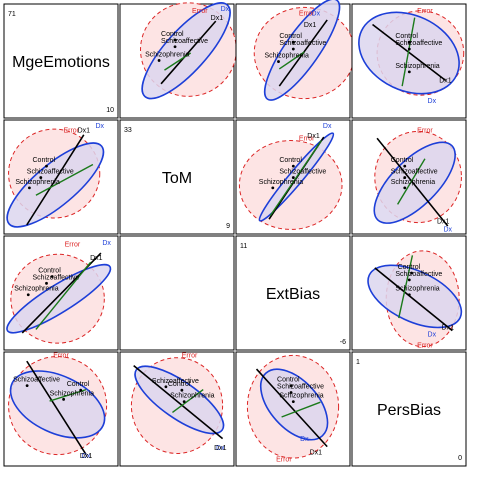 The image size is (480, 480). I want to click on panel-MgeEmotions-MgeEmotions: MgeEmotions 71 10, so click(61, 61).